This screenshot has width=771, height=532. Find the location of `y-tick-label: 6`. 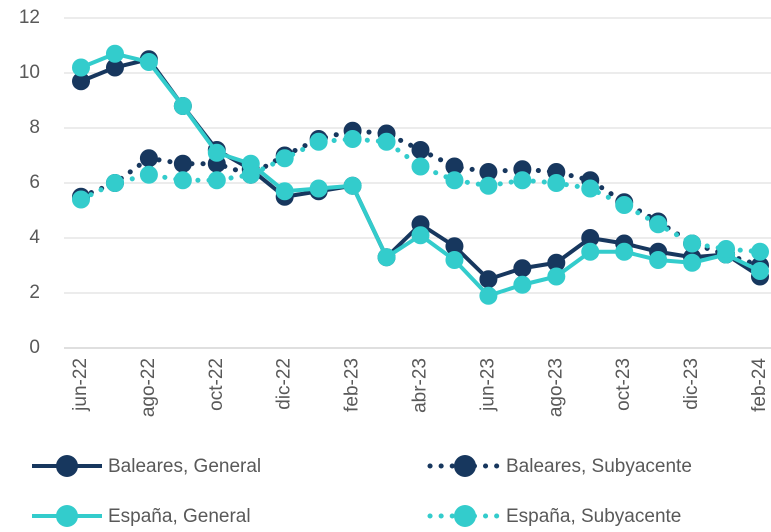

y-tick-label: 6 is located at coordinates (34, 182).